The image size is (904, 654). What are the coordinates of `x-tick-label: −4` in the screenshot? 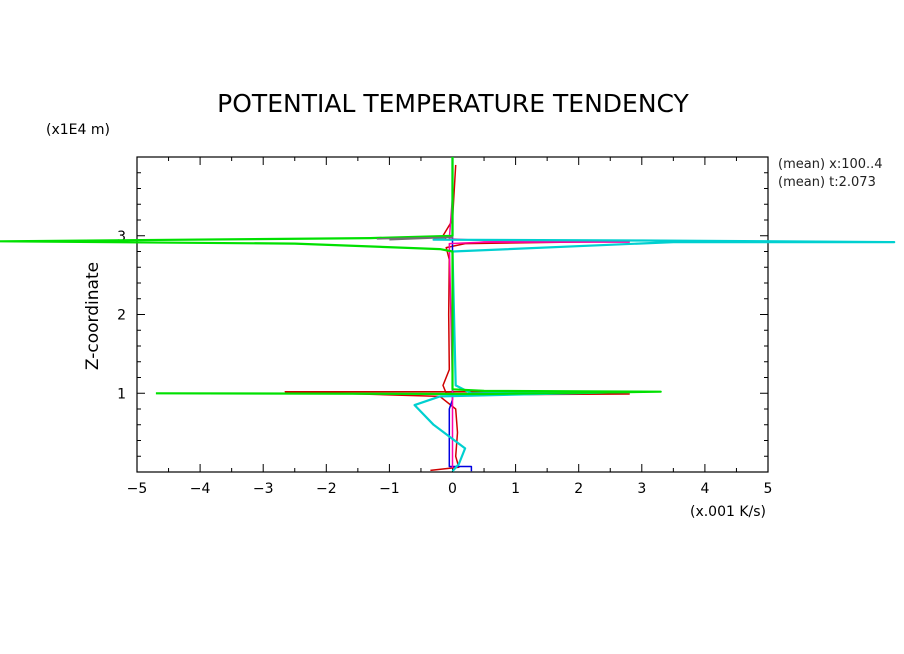 It's located at (200, 489).